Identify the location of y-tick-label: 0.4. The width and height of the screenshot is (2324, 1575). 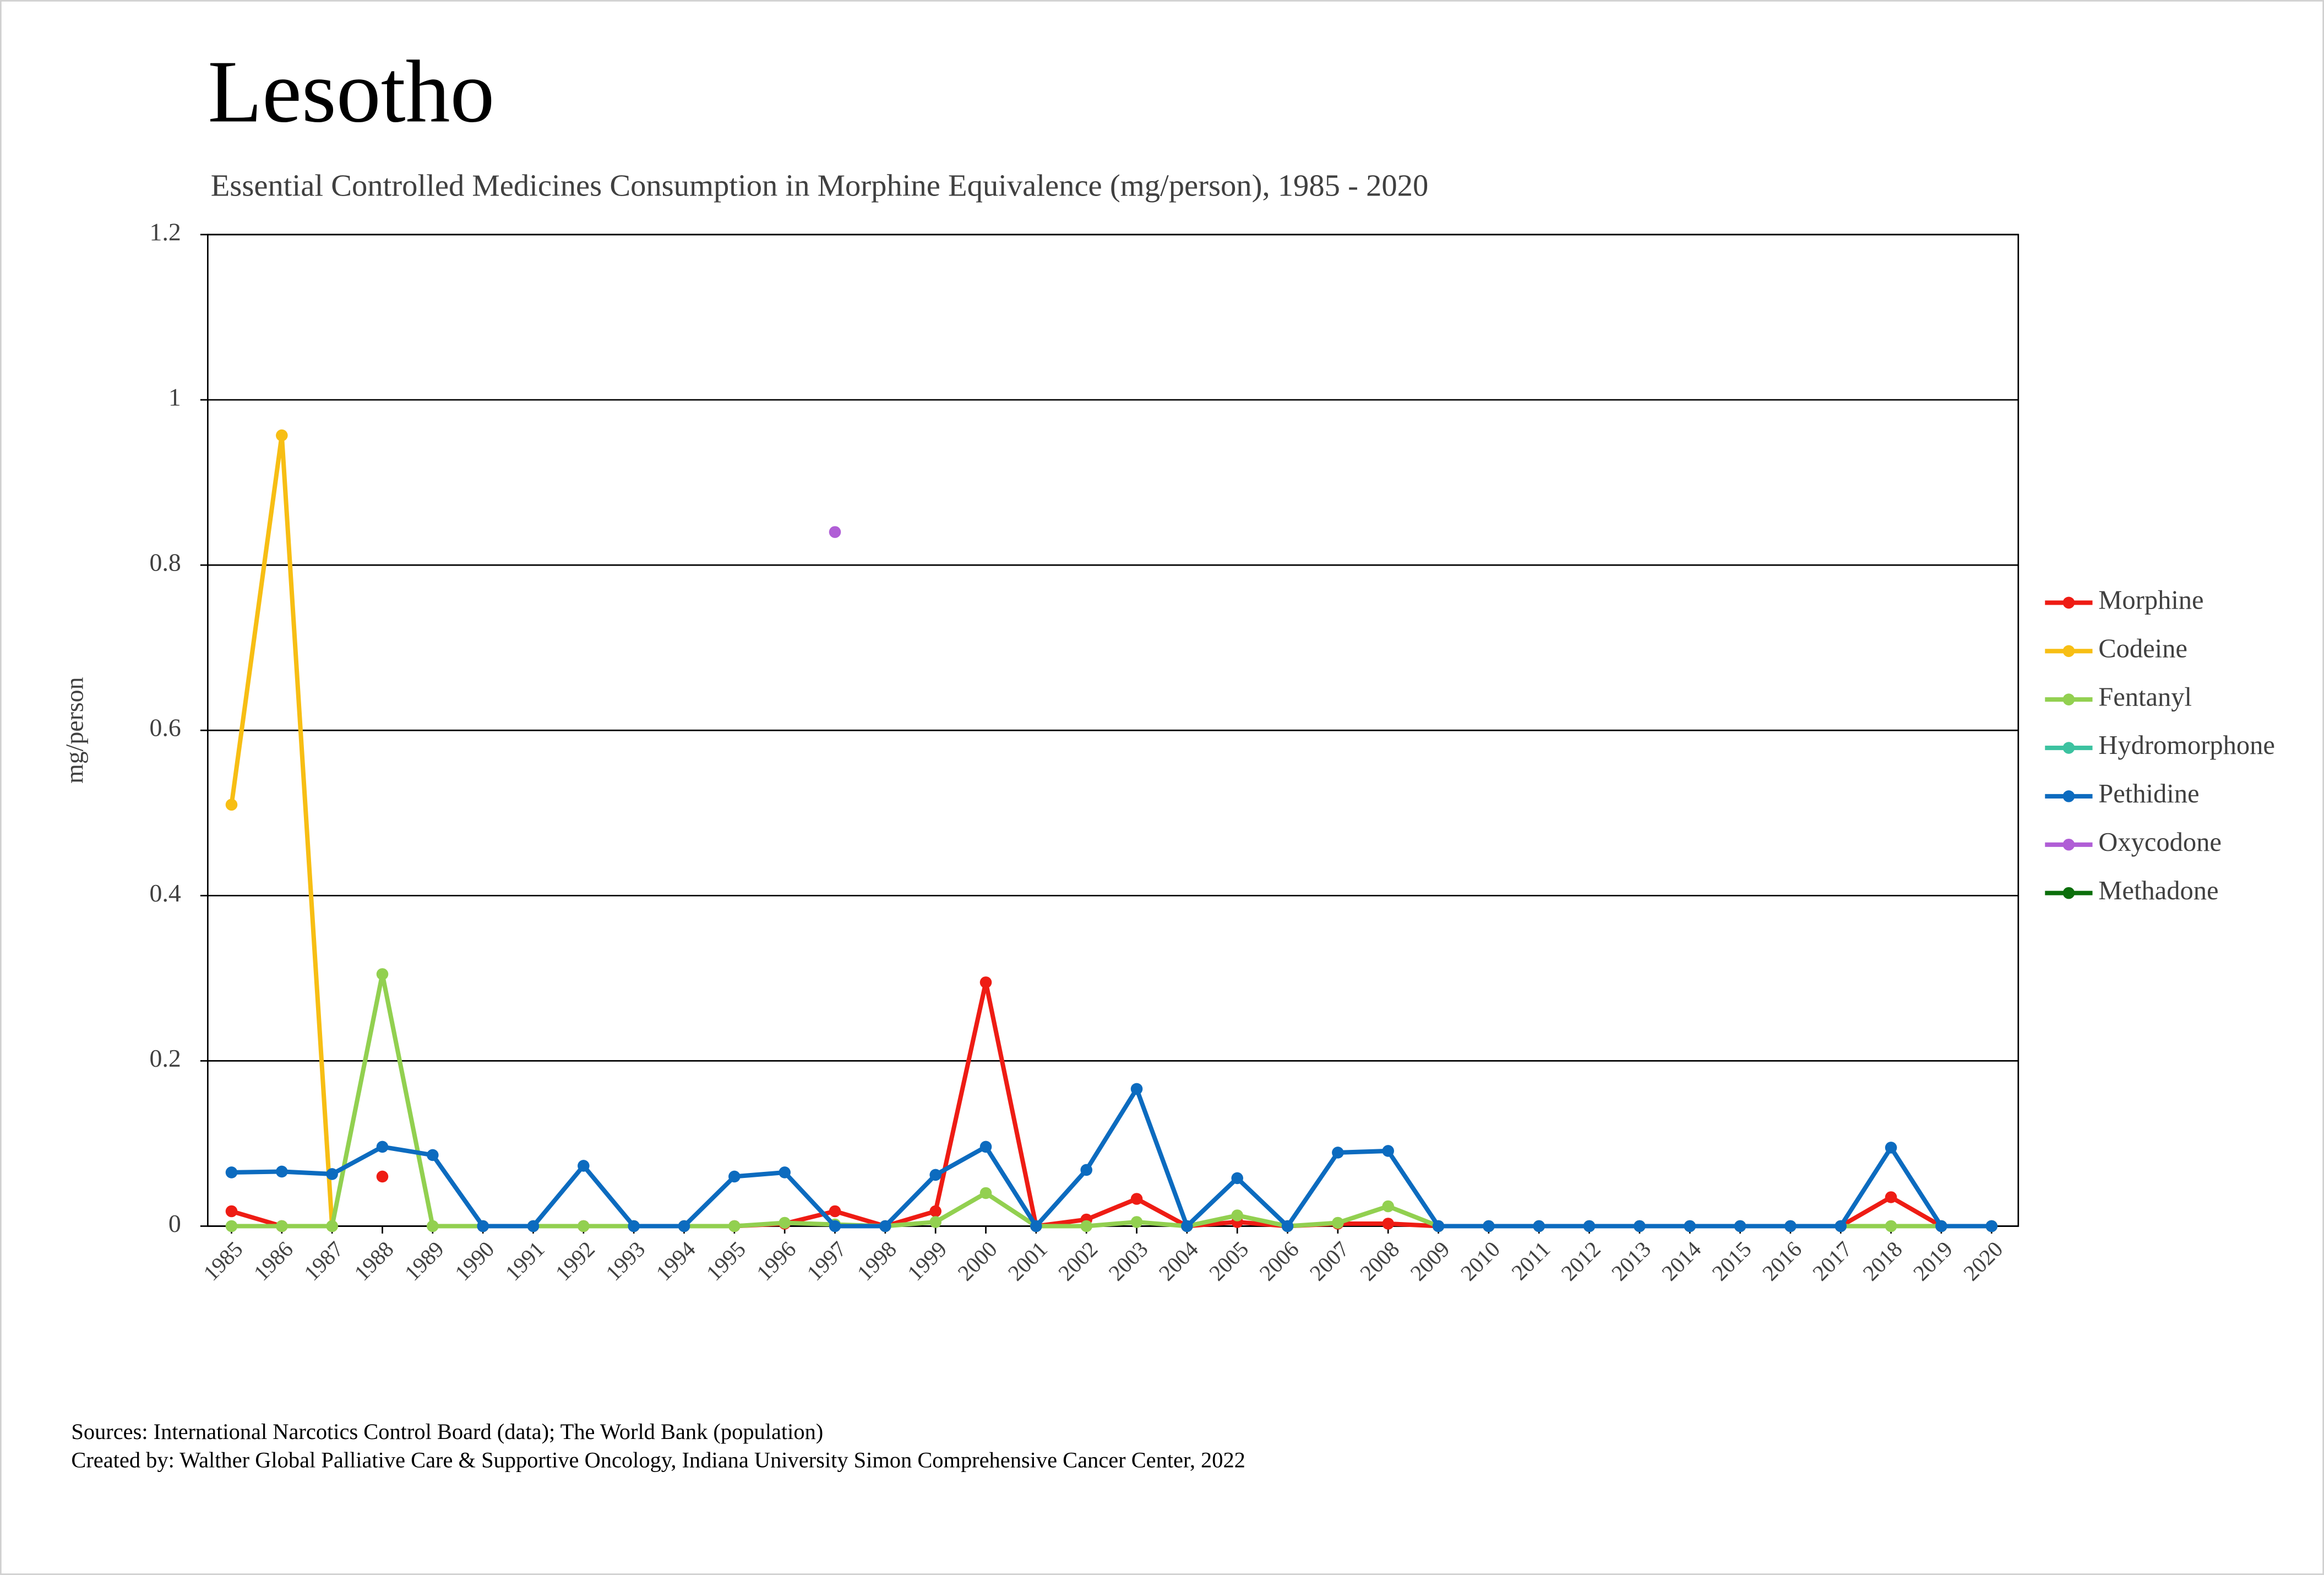
(165, 893).